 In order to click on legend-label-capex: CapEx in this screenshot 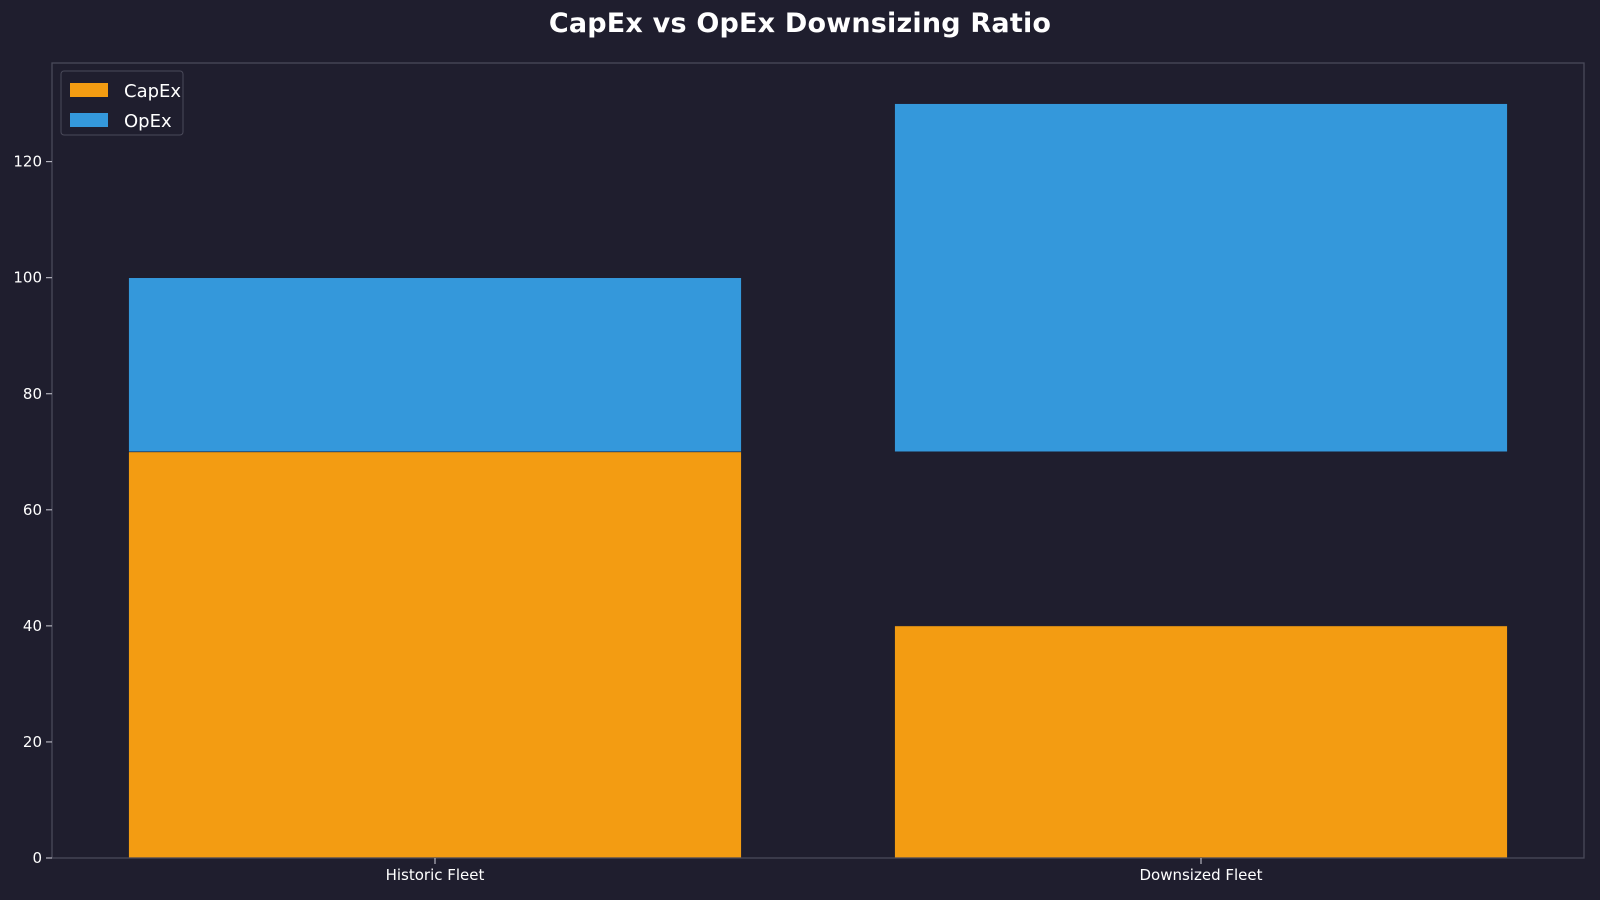, I will do `click(152, 91)`.